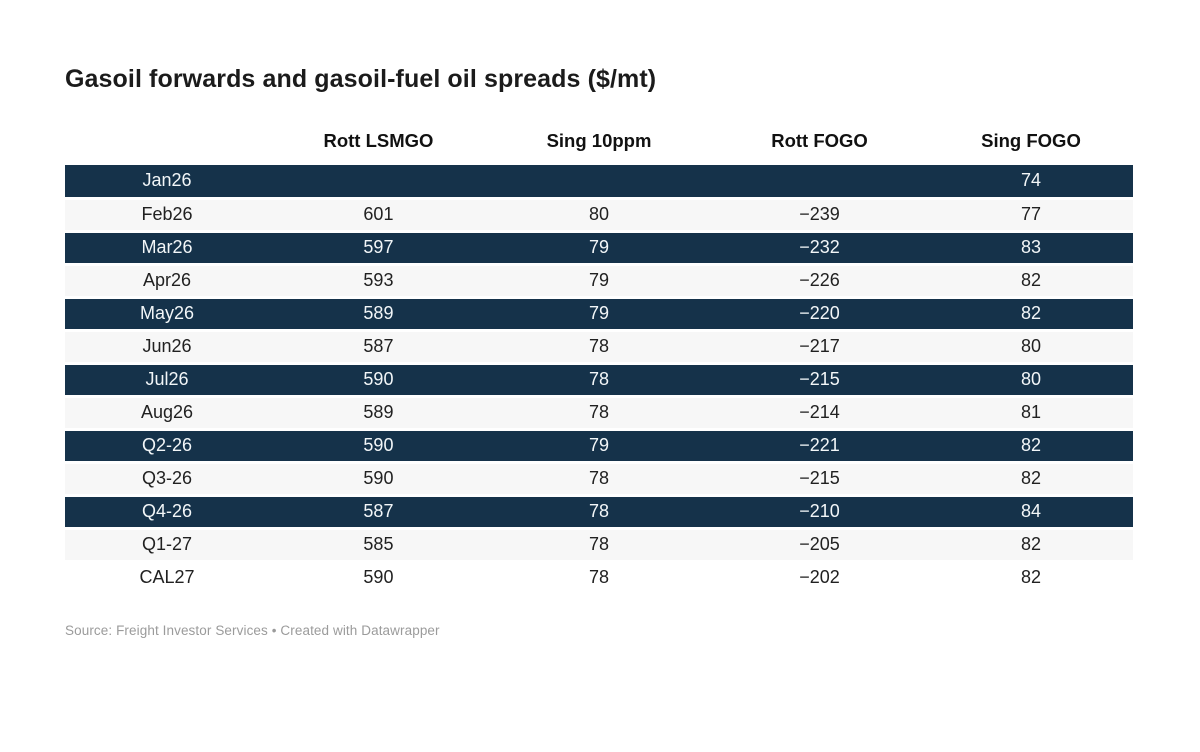  What do you see at coordinates (167, 280) in the screenshot?
I see `row-label: Apr26` at bounding box center [167, 280].